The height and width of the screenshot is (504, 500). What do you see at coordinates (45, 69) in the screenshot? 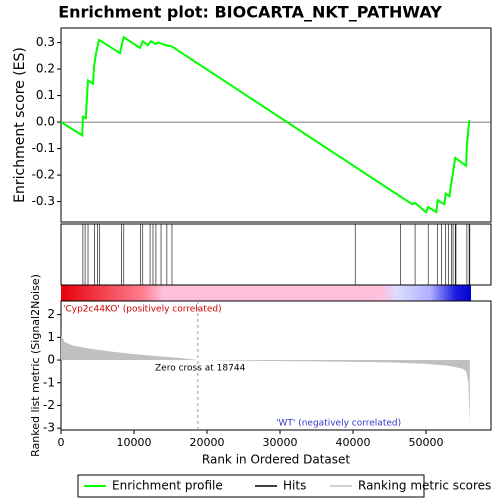
I see `y-tick-label: 0.2` at bounding box center [45, 69].